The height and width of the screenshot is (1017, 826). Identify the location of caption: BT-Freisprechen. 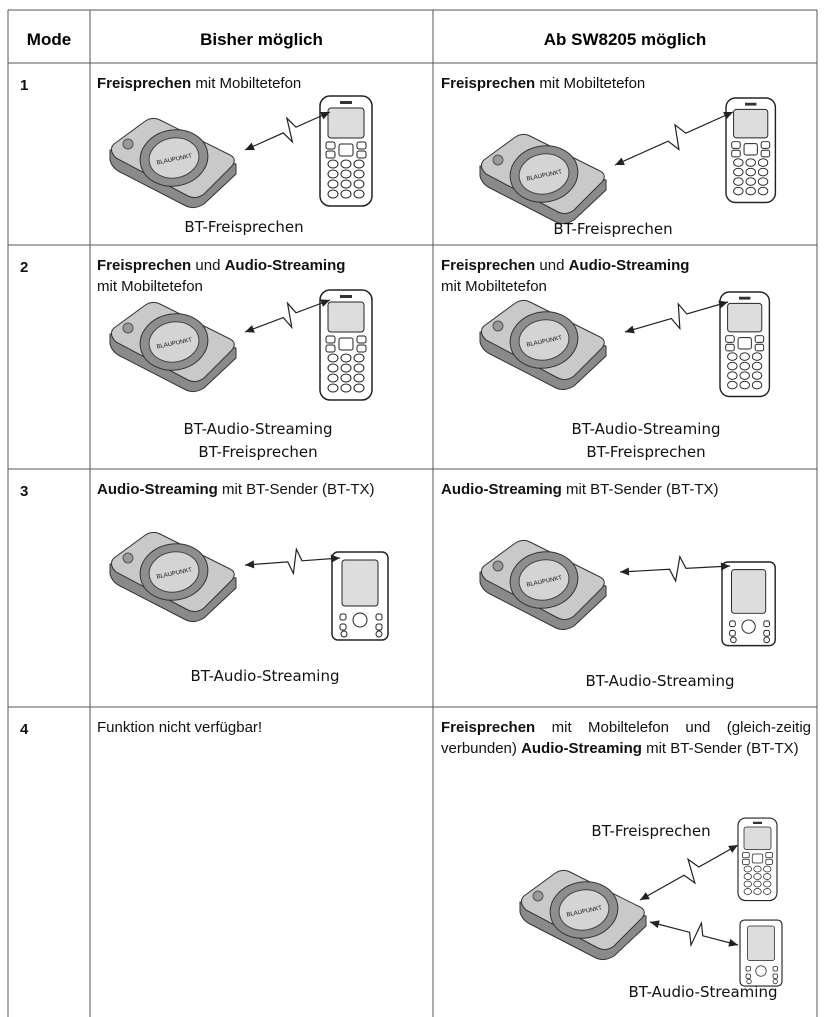
(612, 229).